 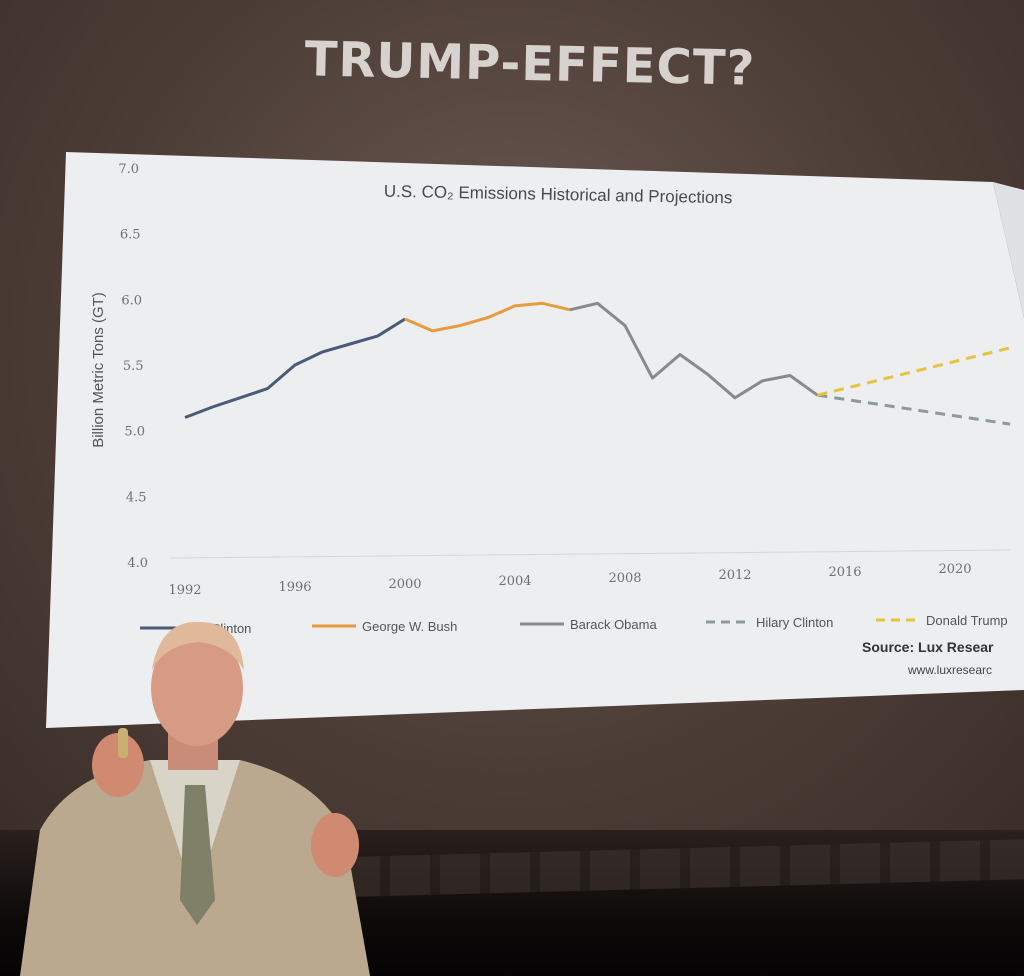 What do you see at coordinates (1008, 250) in the screenshot?
I see `chart-background-edge` at bounding box center [1008, 250].